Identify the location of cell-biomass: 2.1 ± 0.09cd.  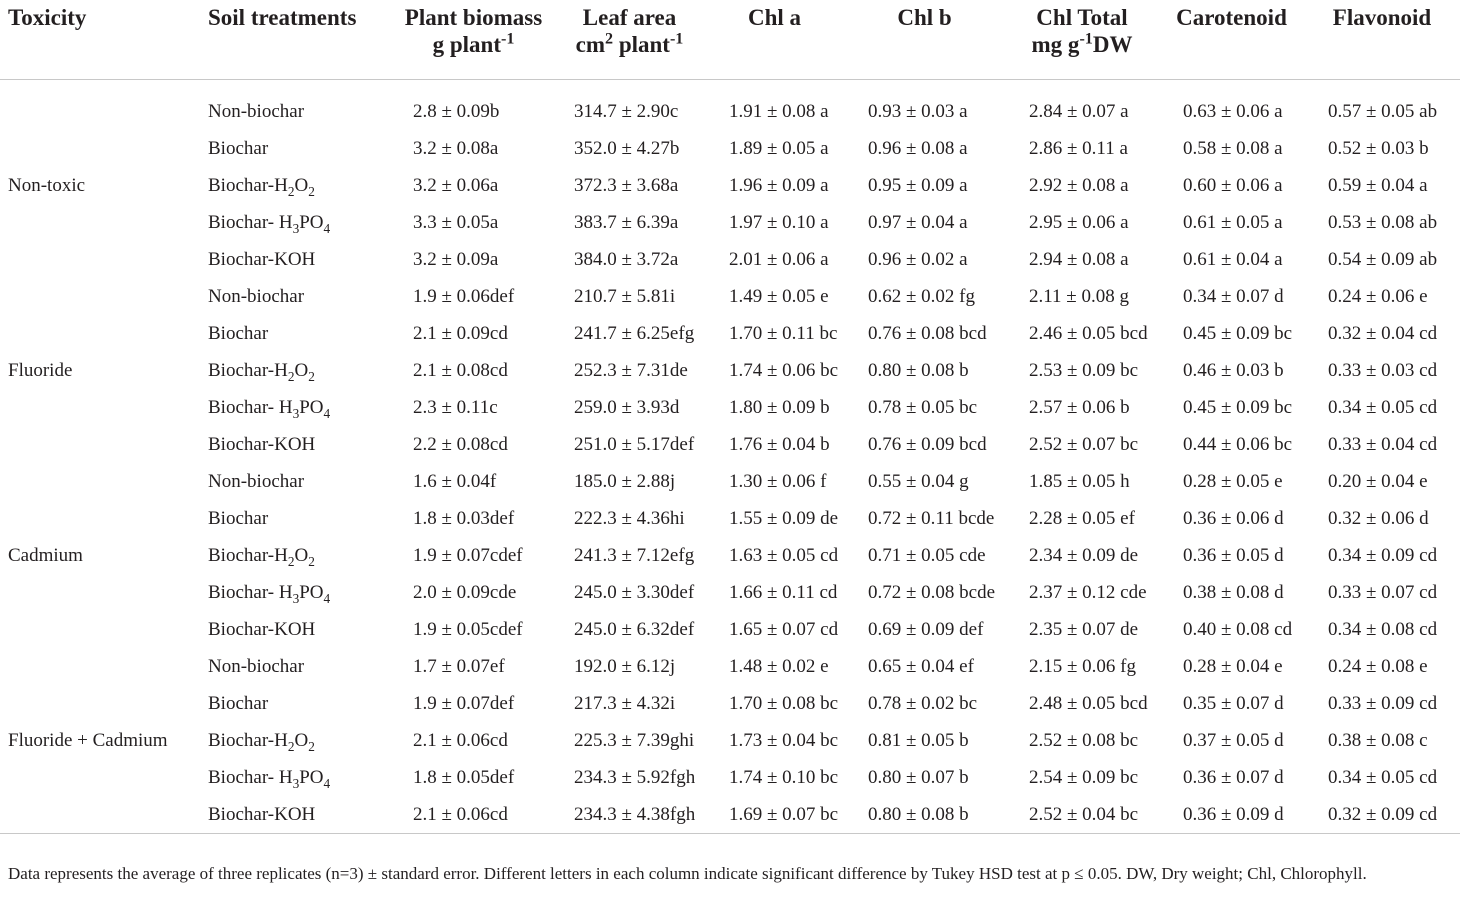
(460, 333).